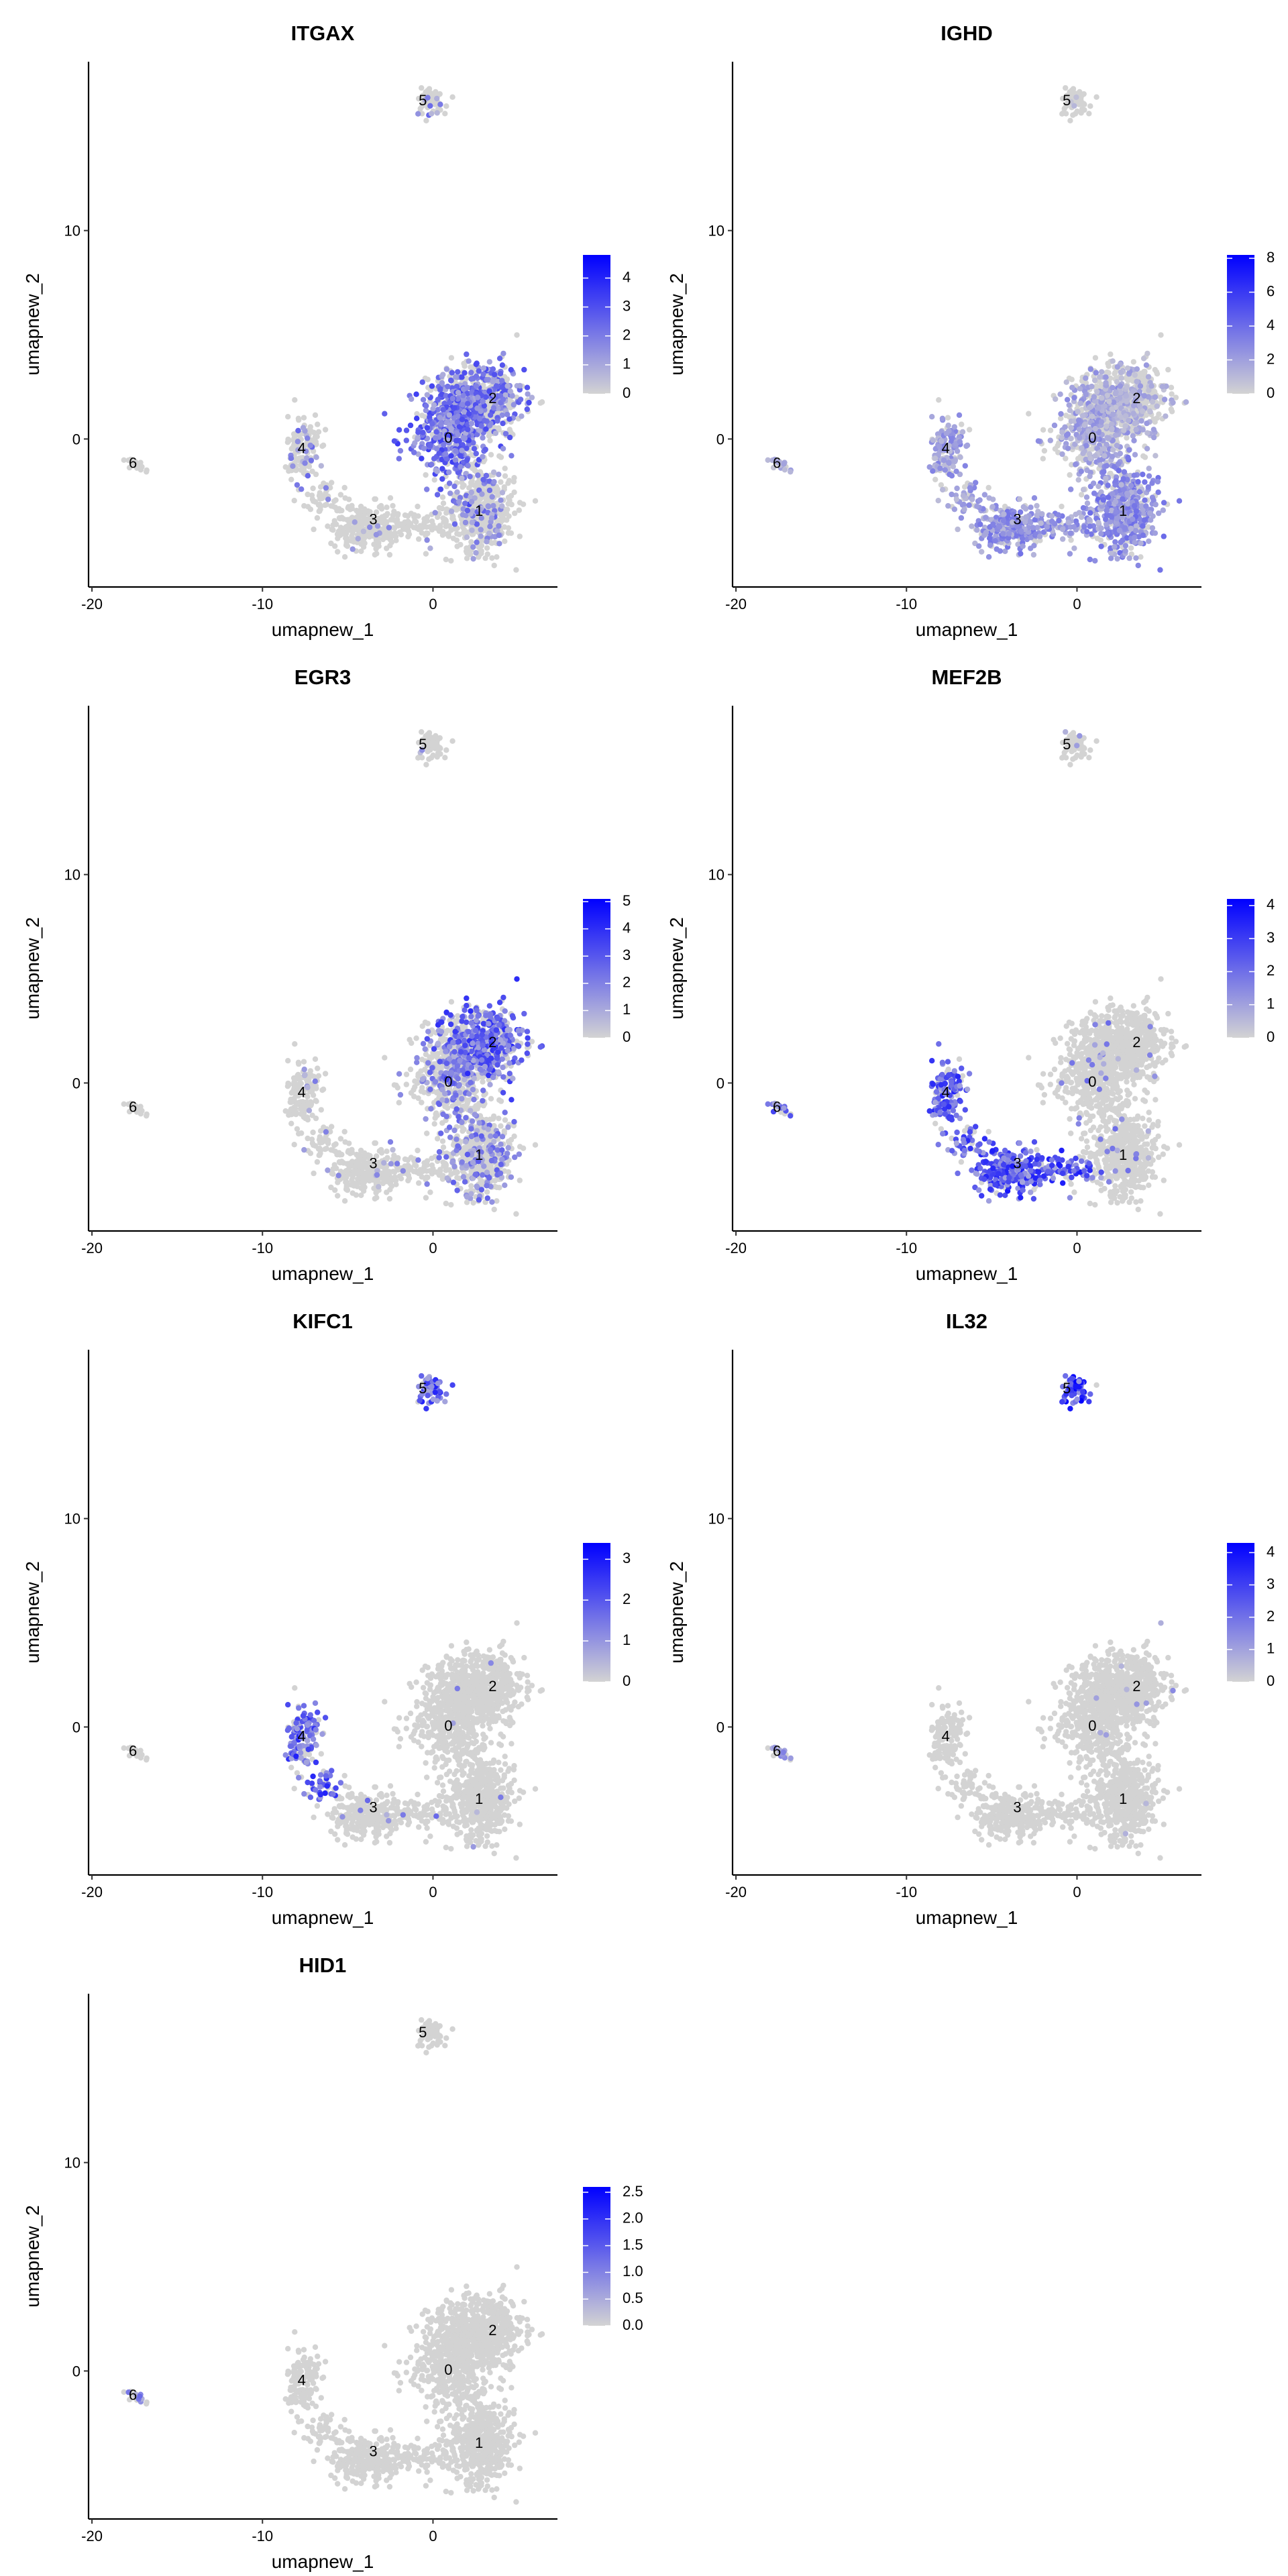  What do you see at coordinates (1271, 392) in the screenshot?
I see `colorbar-label: 0` at bounding box center [1271, 392].